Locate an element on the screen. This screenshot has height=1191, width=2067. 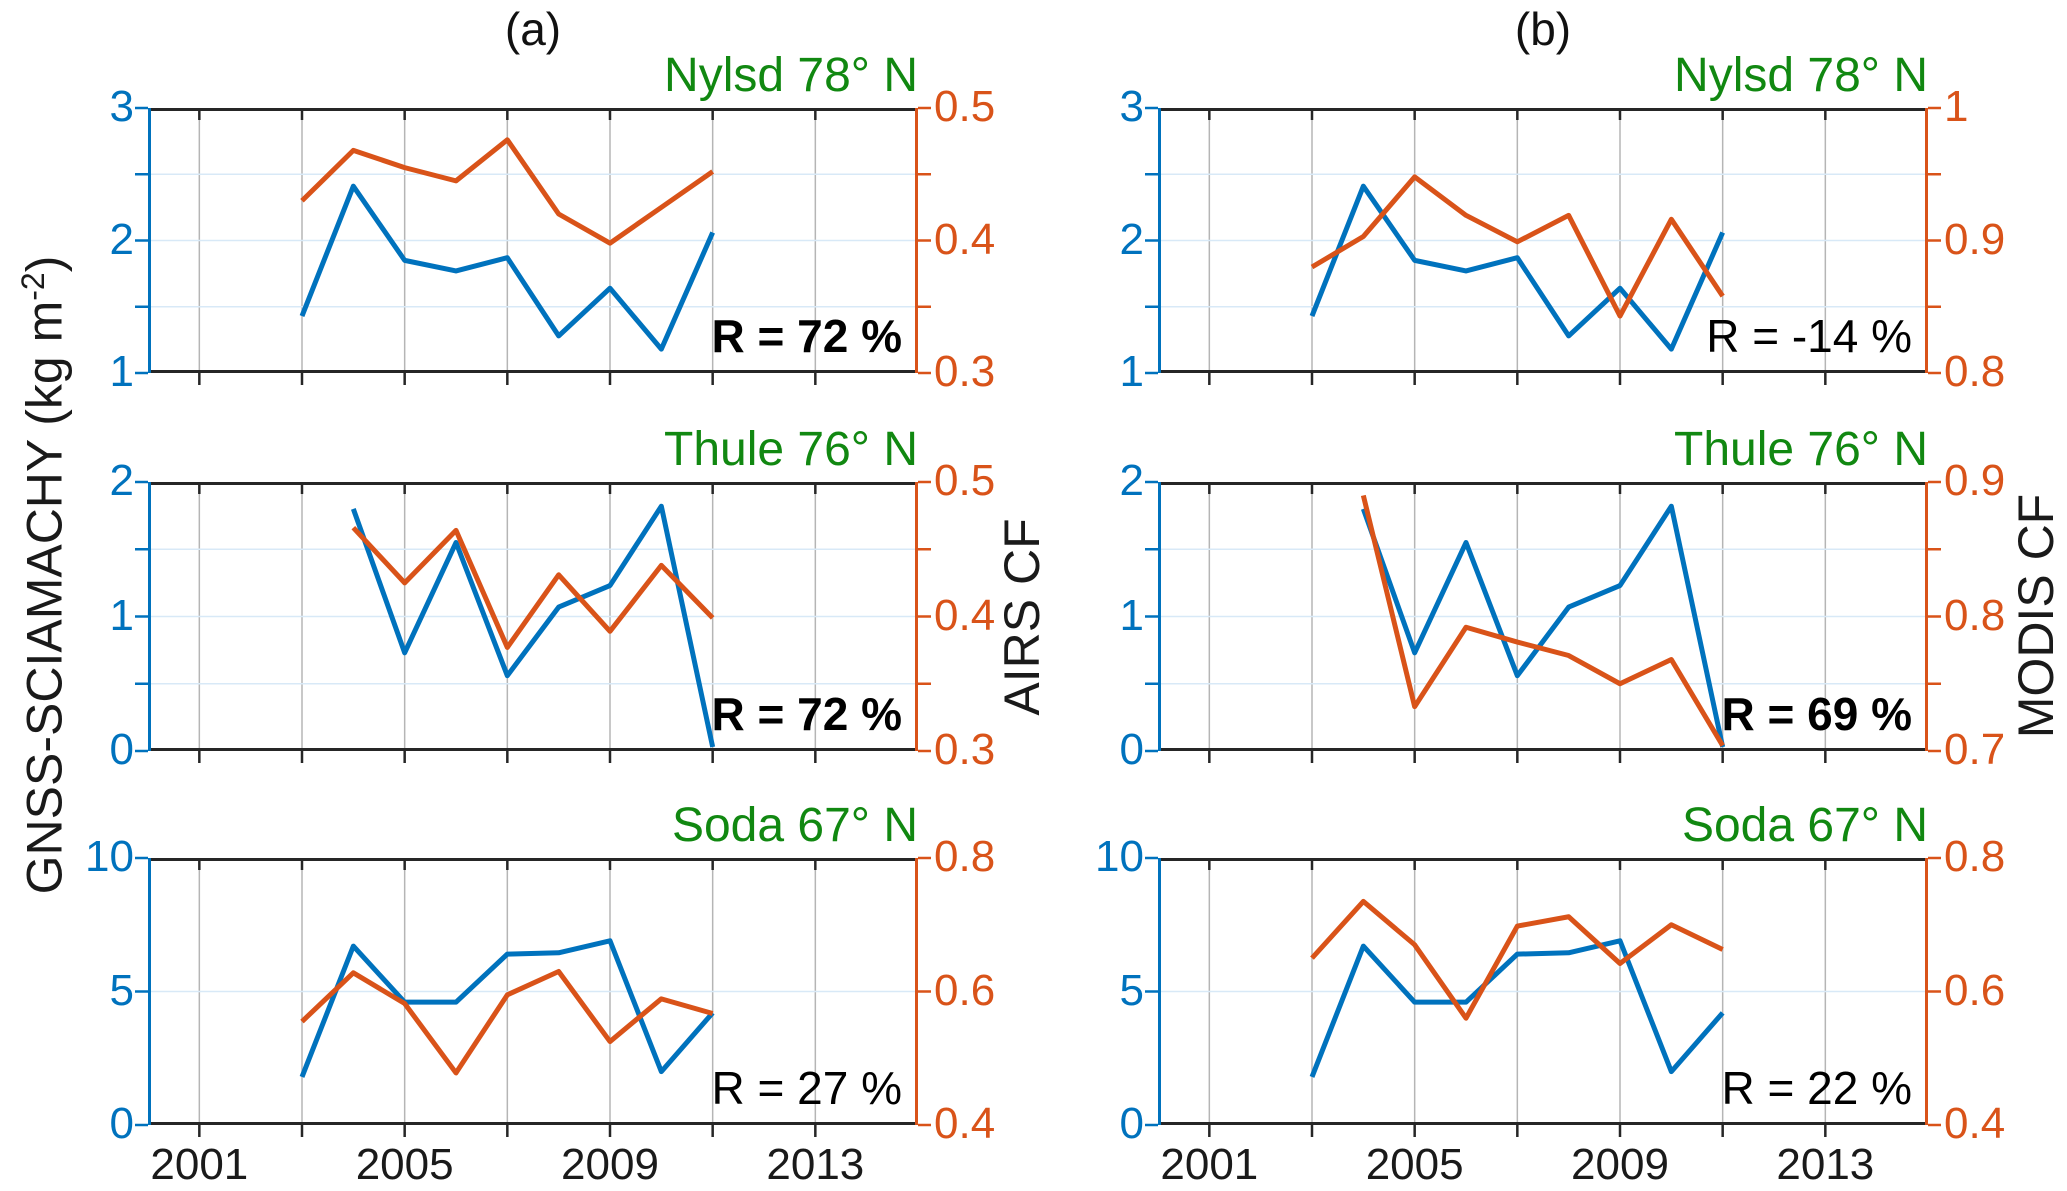
right-axis-label-modis: MODIS CF is located at coordinates (2036, 616).